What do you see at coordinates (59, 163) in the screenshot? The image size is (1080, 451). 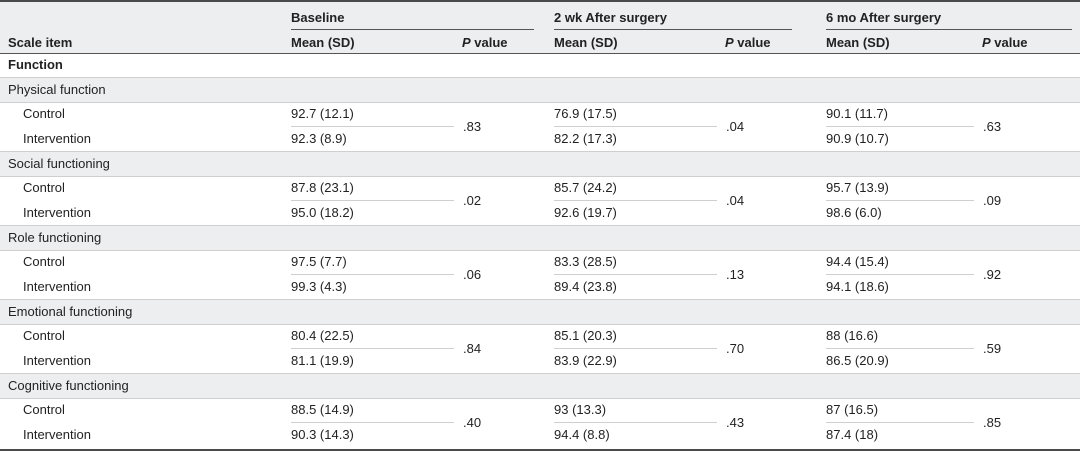 I see `category-name: Social functioning` at bounding box center [59, 163].